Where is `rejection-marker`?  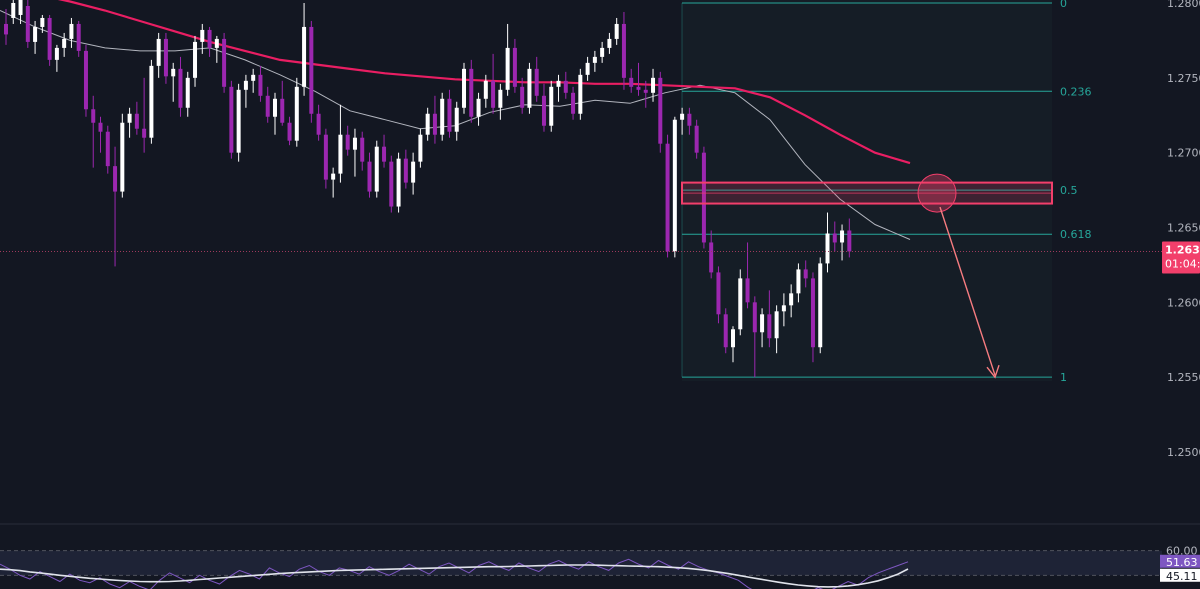
rejection-marker is located at coordinates (937, 193).